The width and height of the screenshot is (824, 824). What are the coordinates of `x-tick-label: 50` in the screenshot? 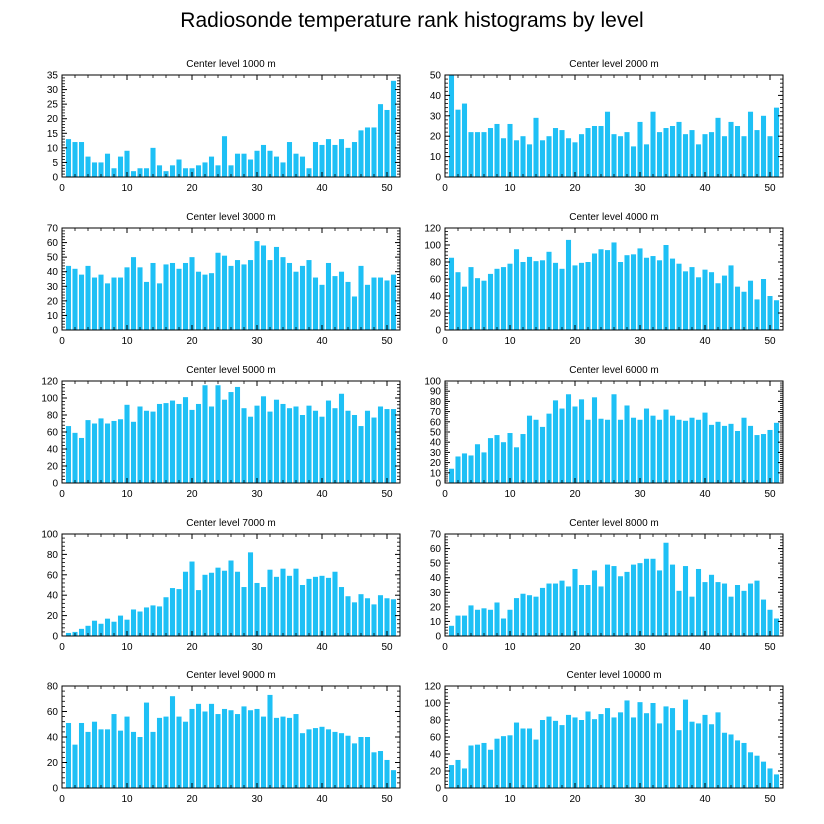 It's located at (387, 799).